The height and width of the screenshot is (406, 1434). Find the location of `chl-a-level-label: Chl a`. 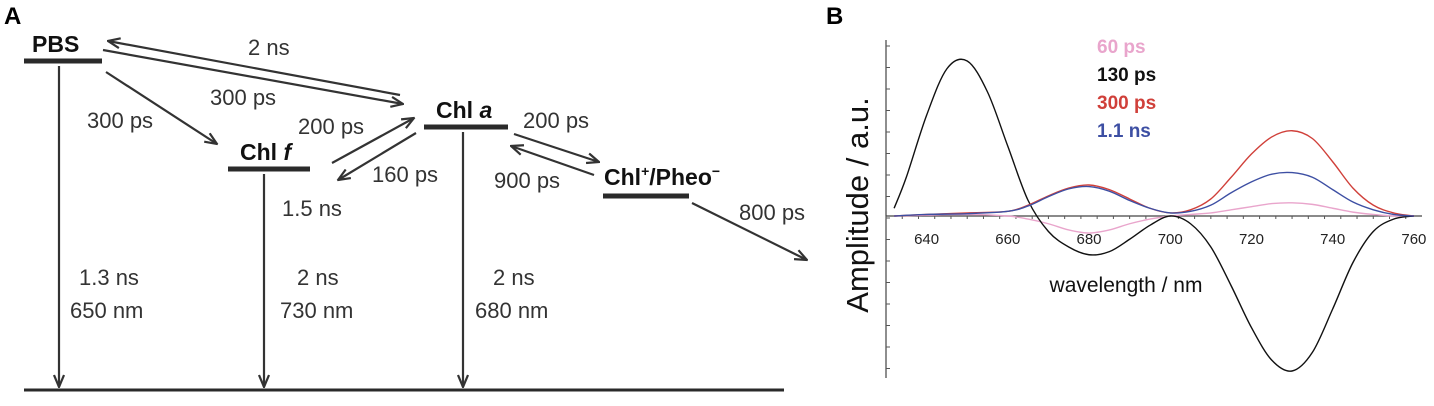

chl-a-level-label: Chl a is located at coordinates (464, 110).